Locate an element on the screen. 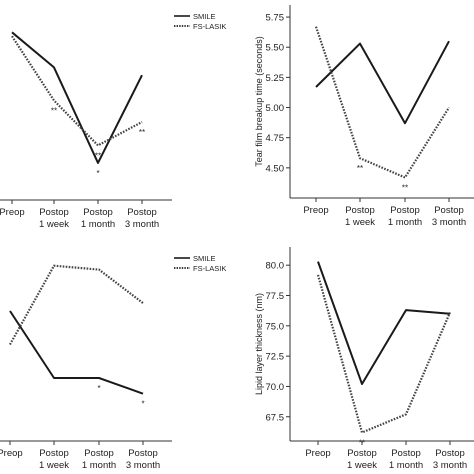 This screenshot has height=474, width=474. y-tick-label: 75.0 is located at coordinates (275, 326).